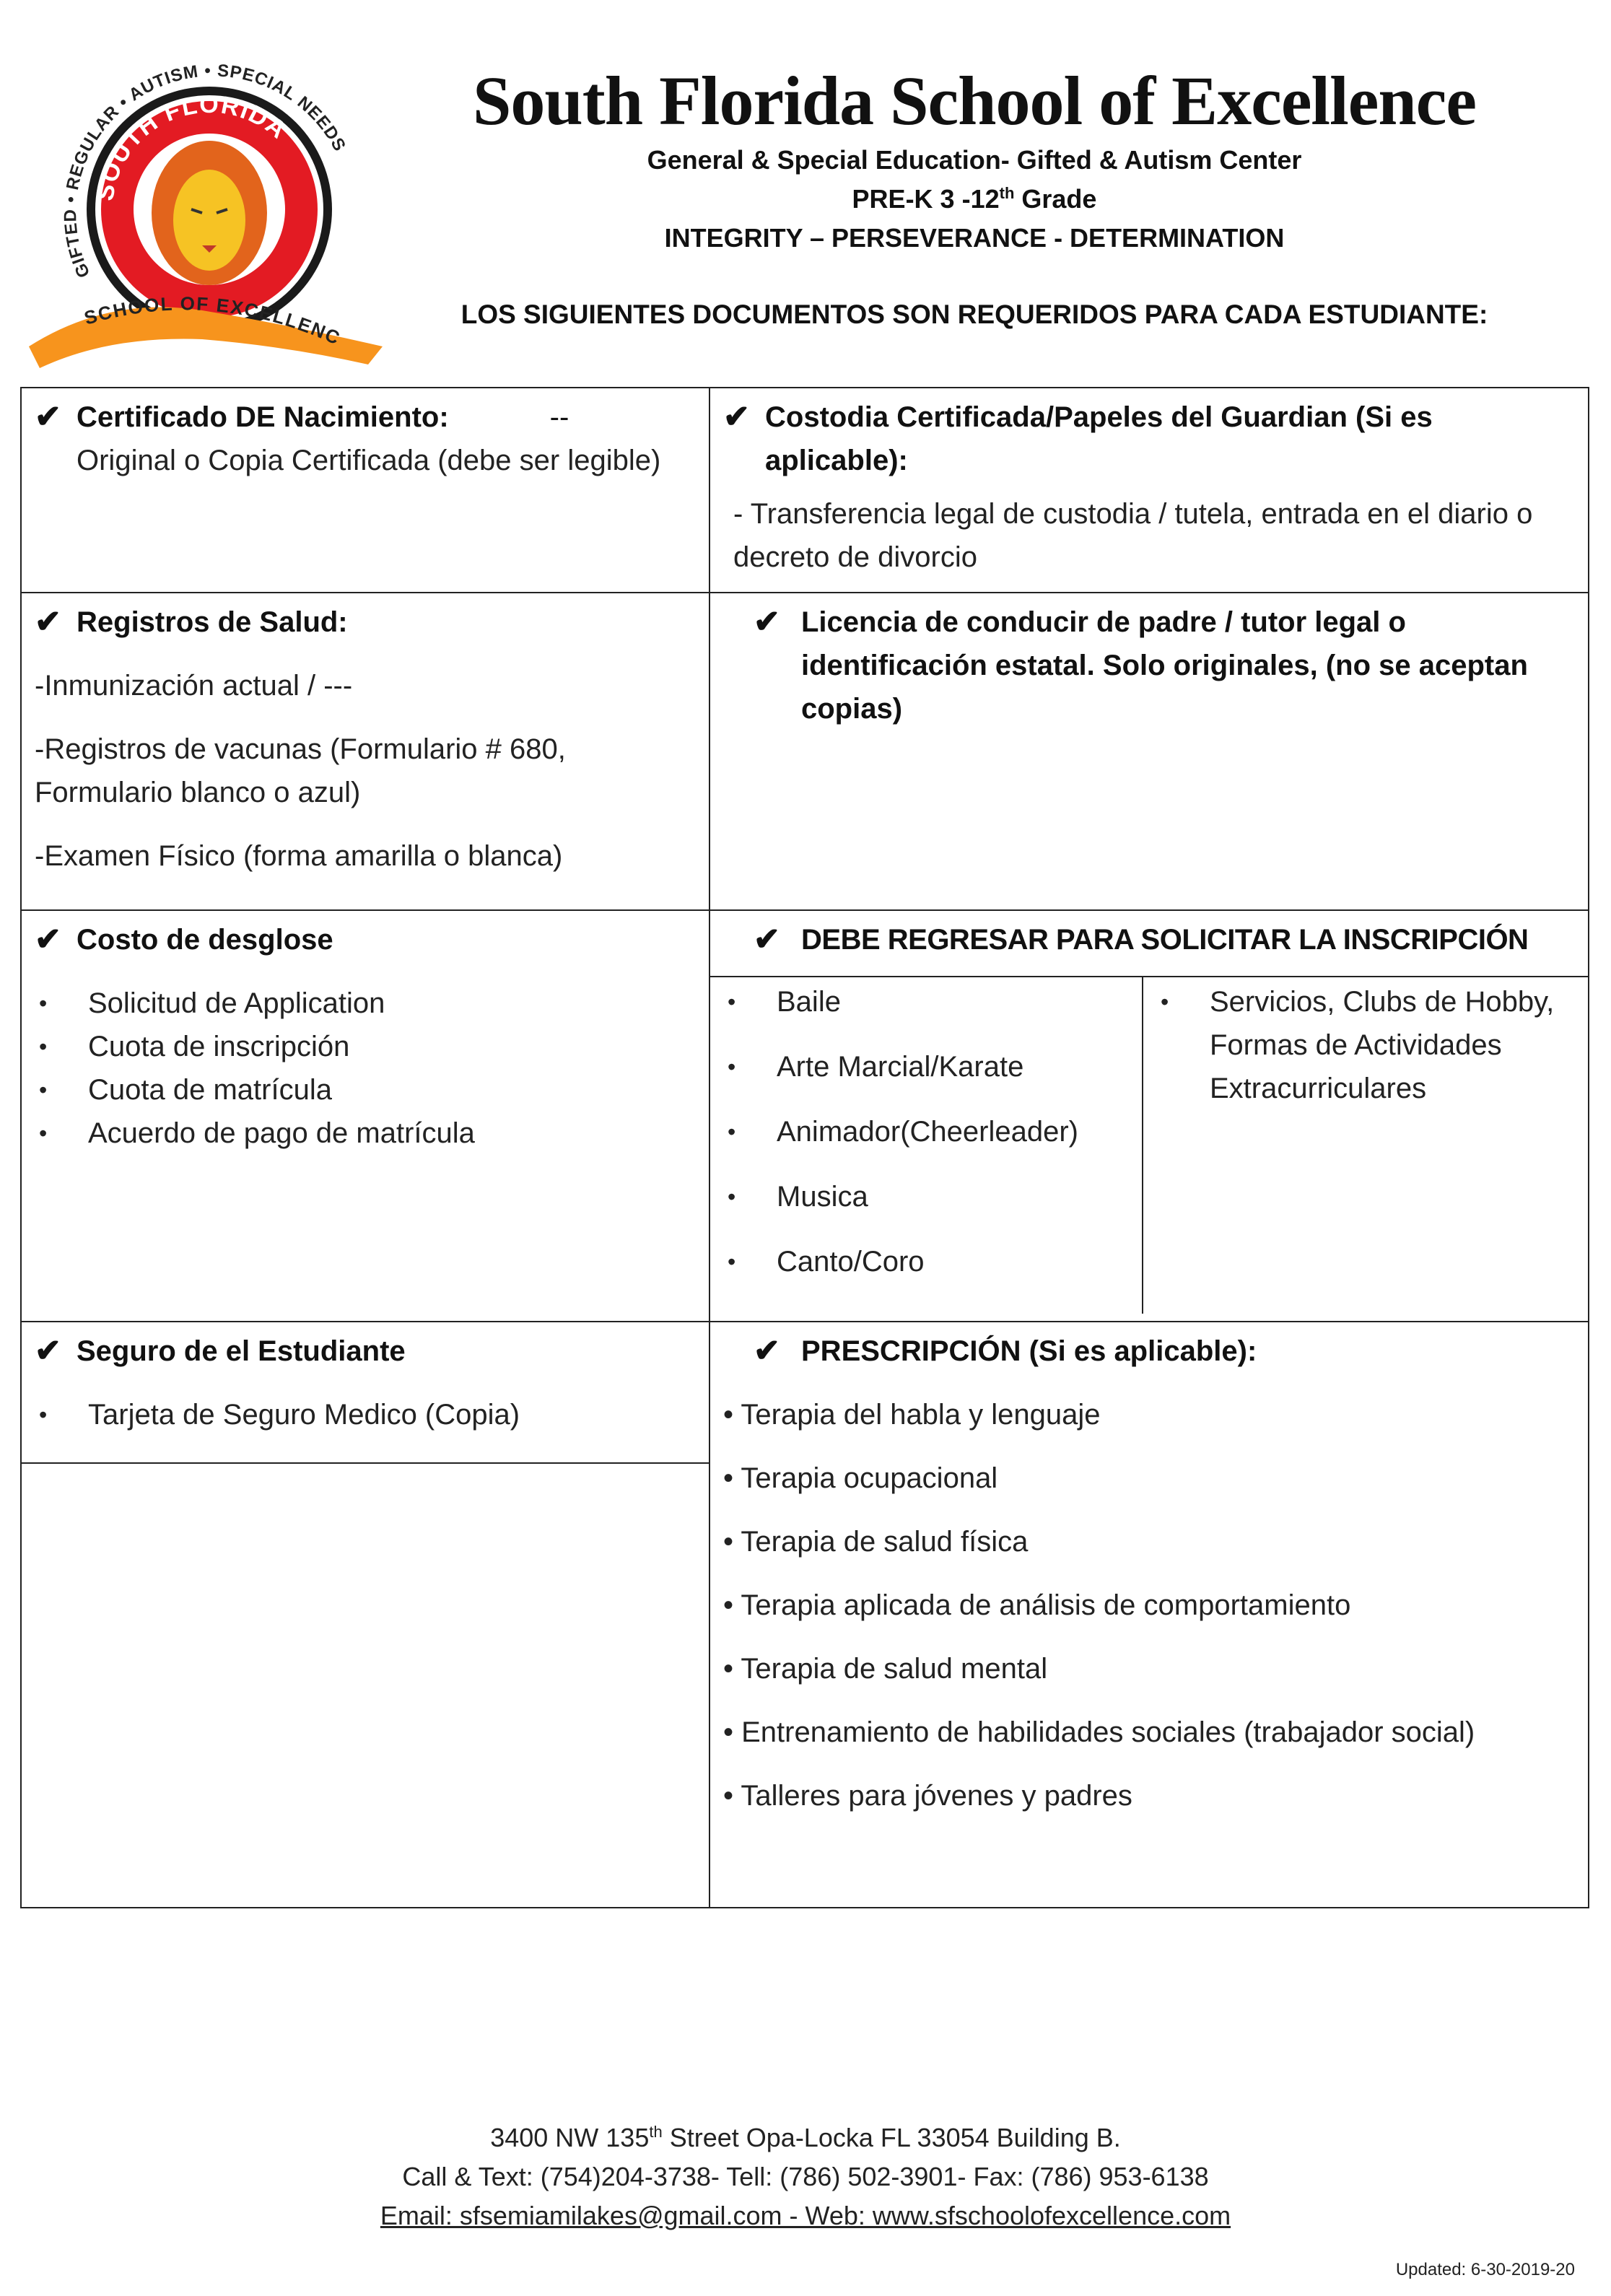  I want to click on list-item: Acuerdo de pago de matrícula, so click(366, 1133).